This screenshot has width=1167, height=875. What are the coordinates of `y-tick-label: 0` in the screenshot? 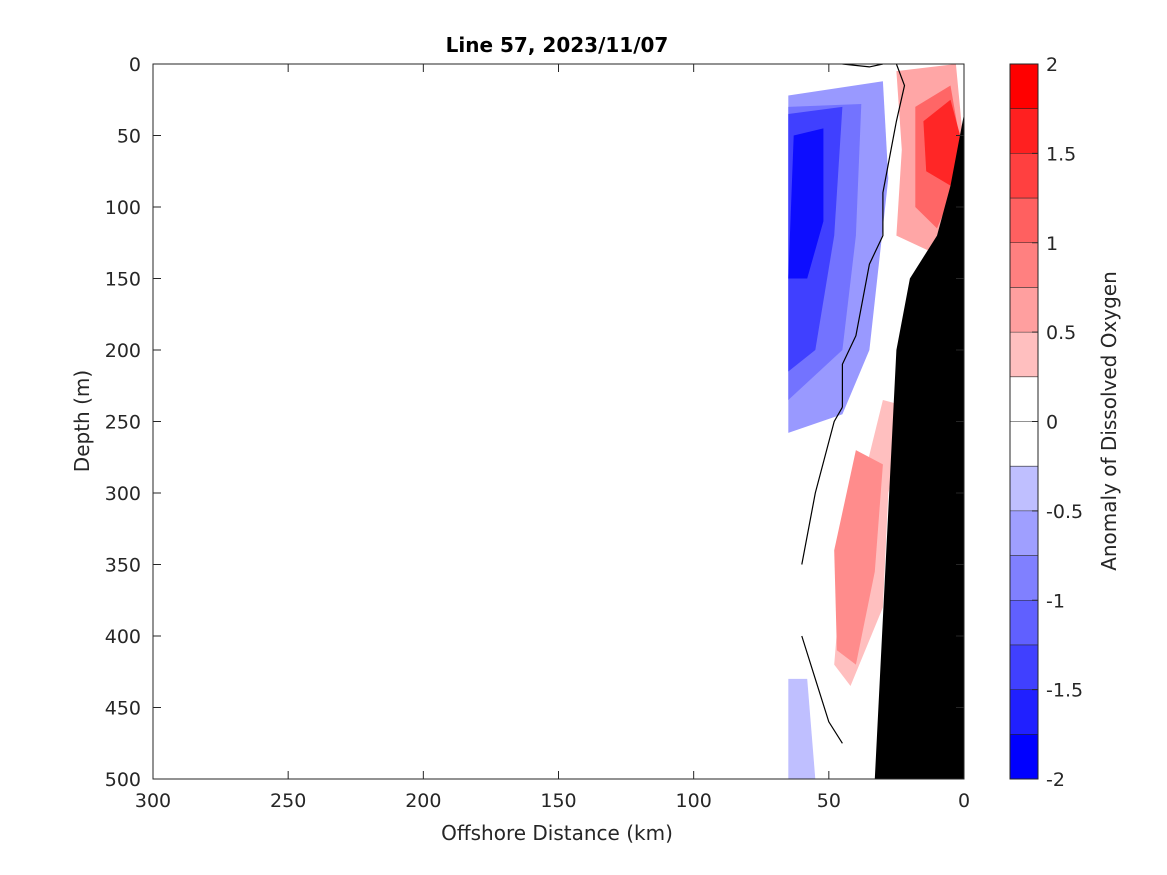 It's located at (135, 65).